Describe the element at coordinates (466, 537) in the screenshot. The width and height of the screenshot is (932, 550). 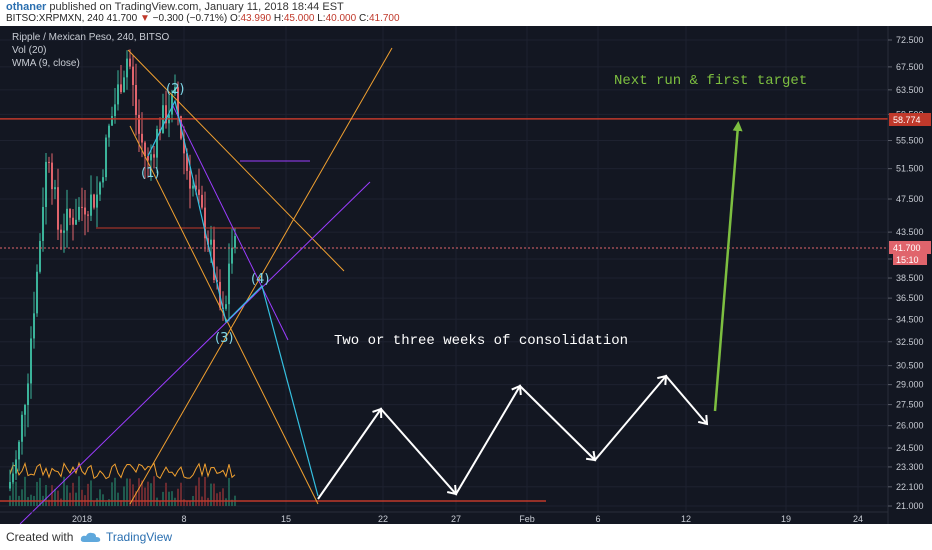
I see `footer: Created with TradingView` at that location.